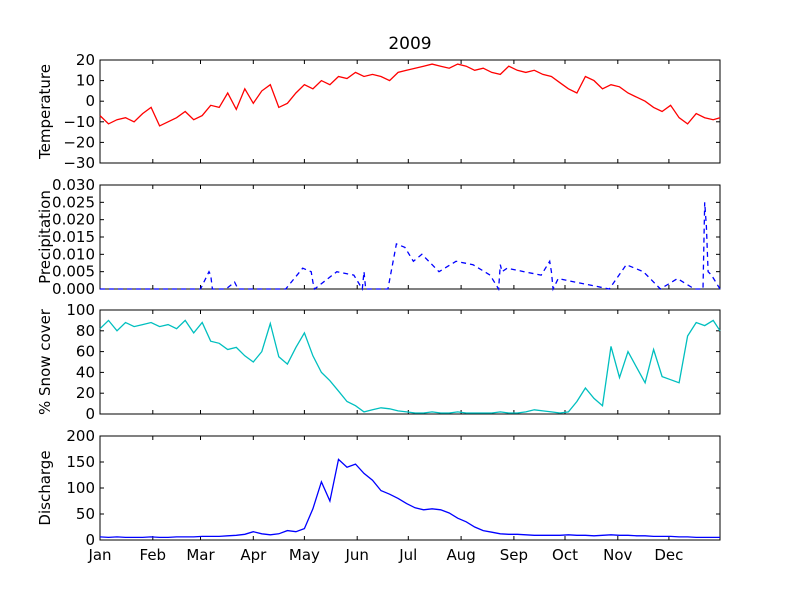 The width and height of the screenshot is (800, 600). Describe the element at coordinates (668, 555) in the screenshot. I see `x-tick-label: Dec` at that location.